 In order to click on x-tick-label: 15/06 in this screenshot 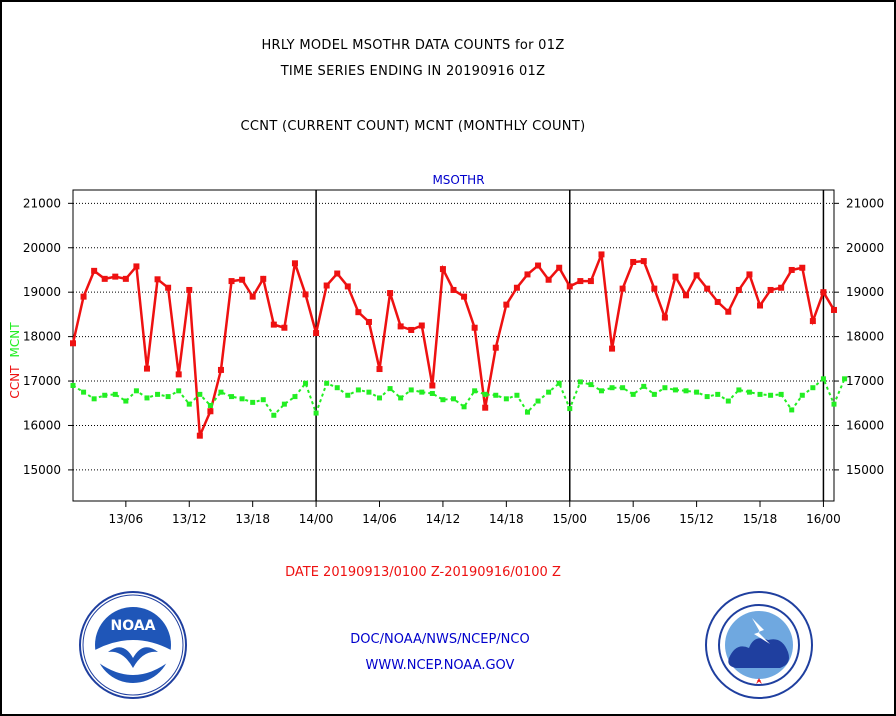, I will do `click(633, 519)`.